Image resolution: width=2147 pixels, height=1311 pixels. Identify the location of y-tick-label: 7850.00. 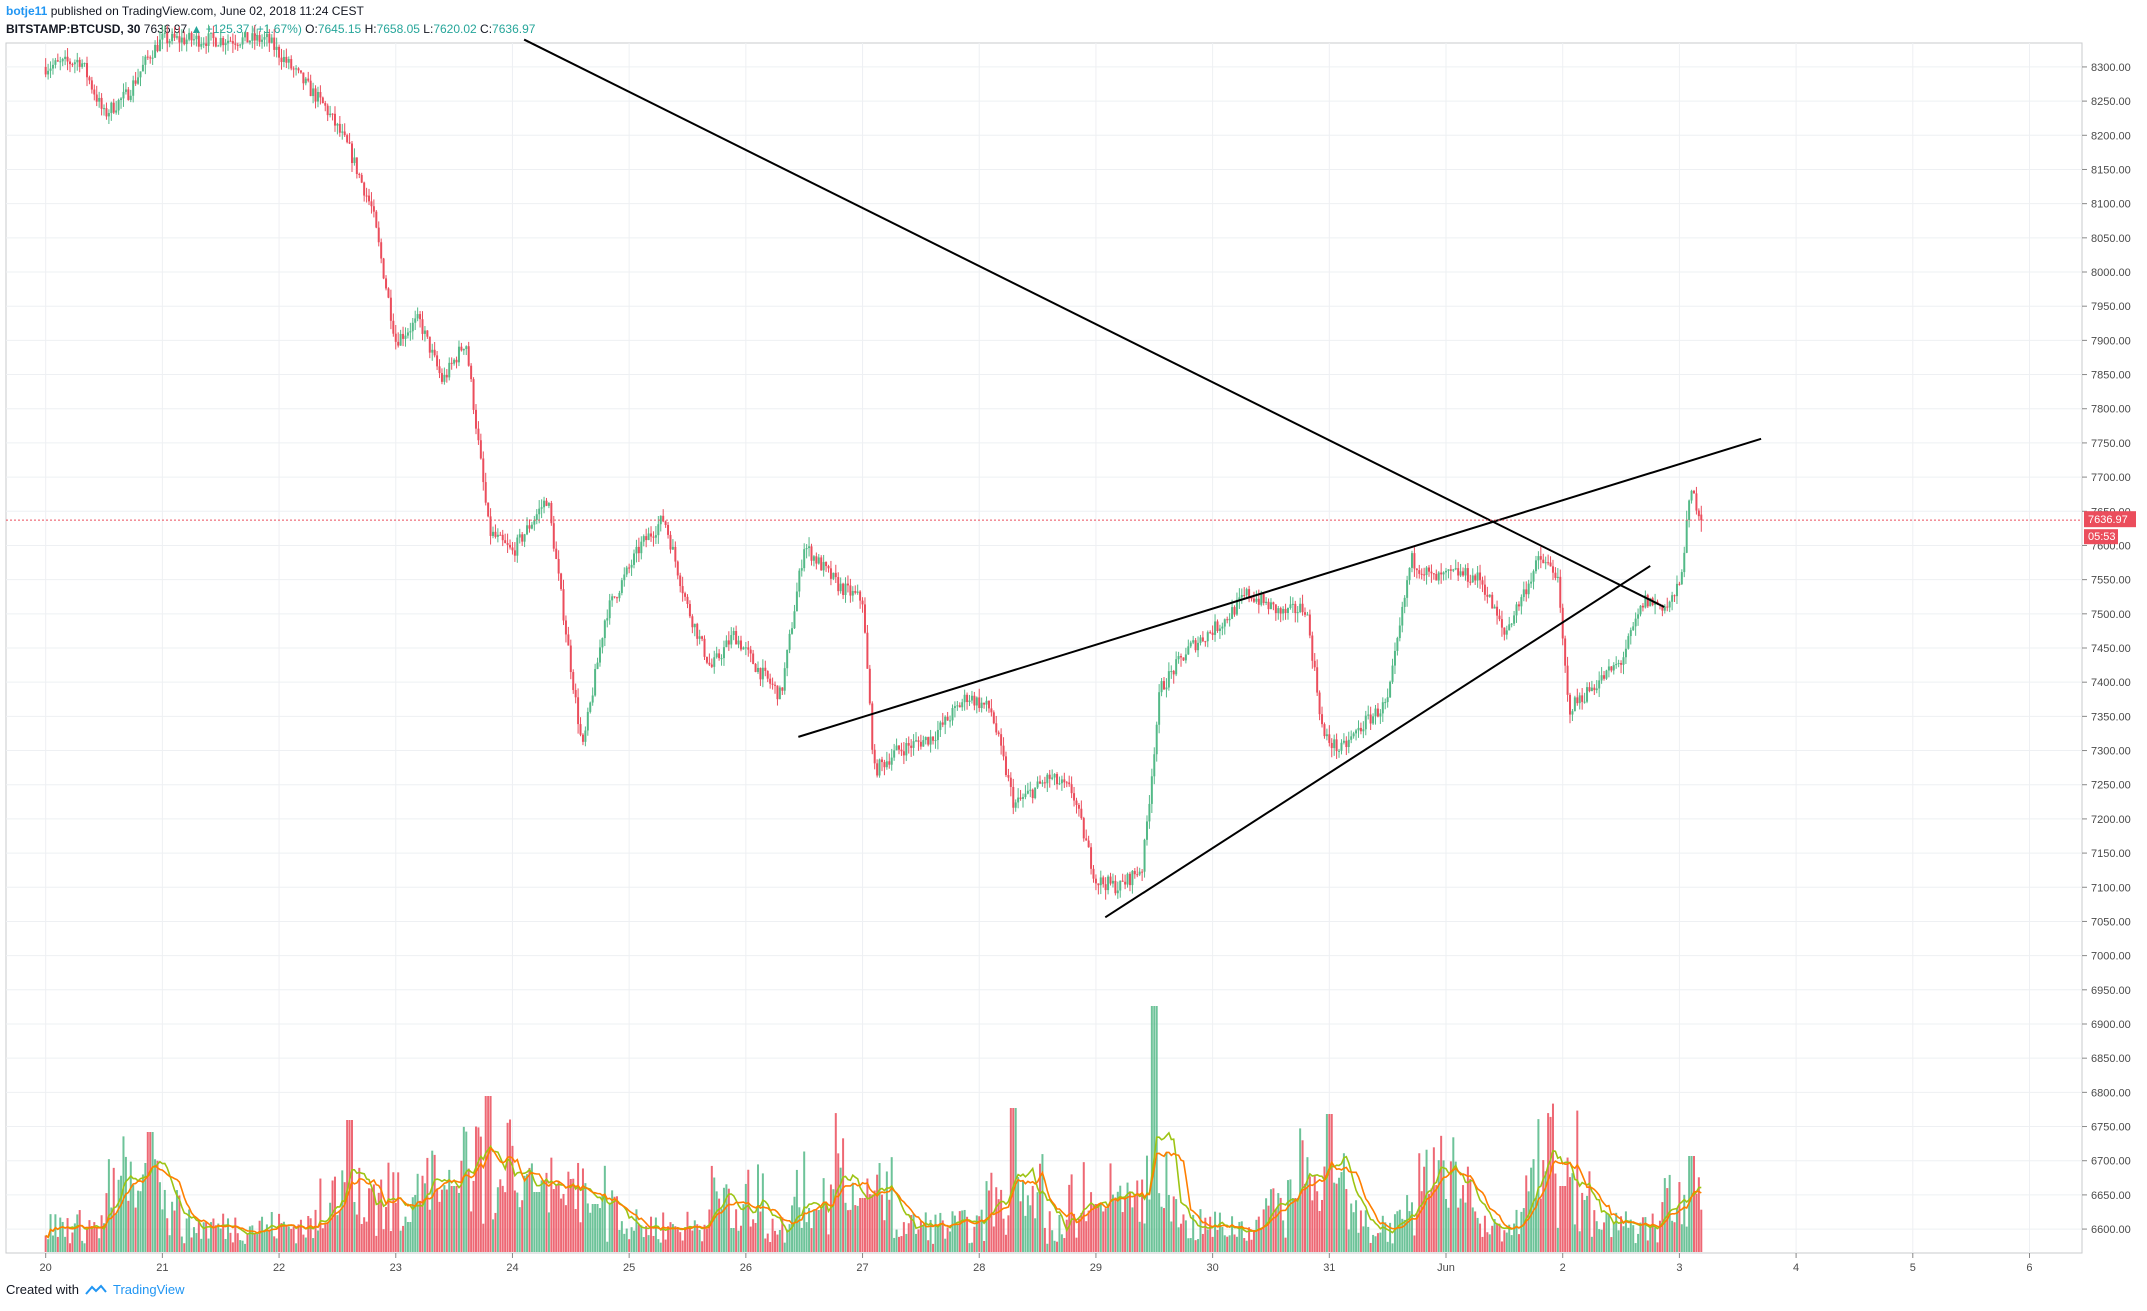
(2111, 376).